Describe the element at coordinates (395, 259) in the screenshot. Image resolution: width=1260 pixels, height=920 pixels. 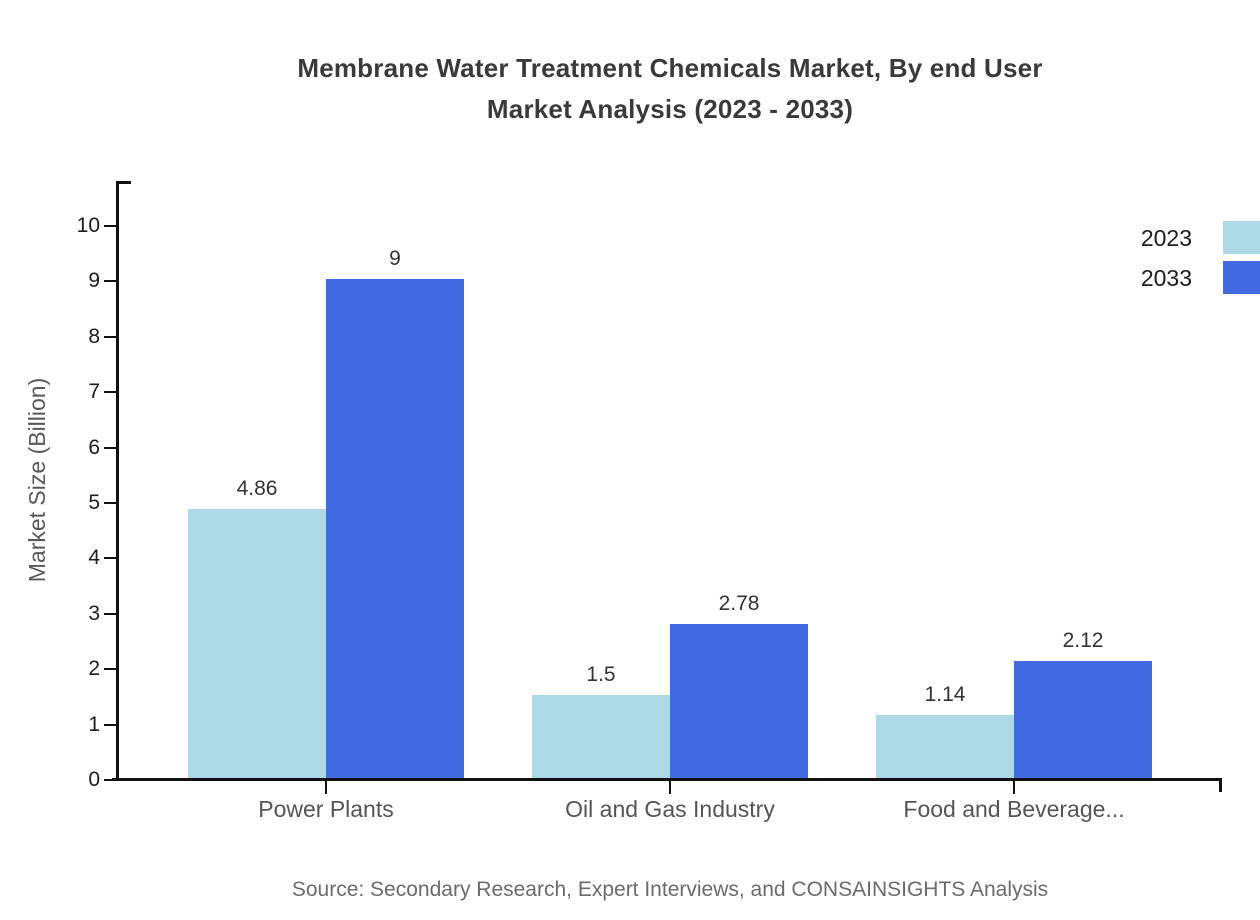
I see `bar-value-label: 9` at that location.